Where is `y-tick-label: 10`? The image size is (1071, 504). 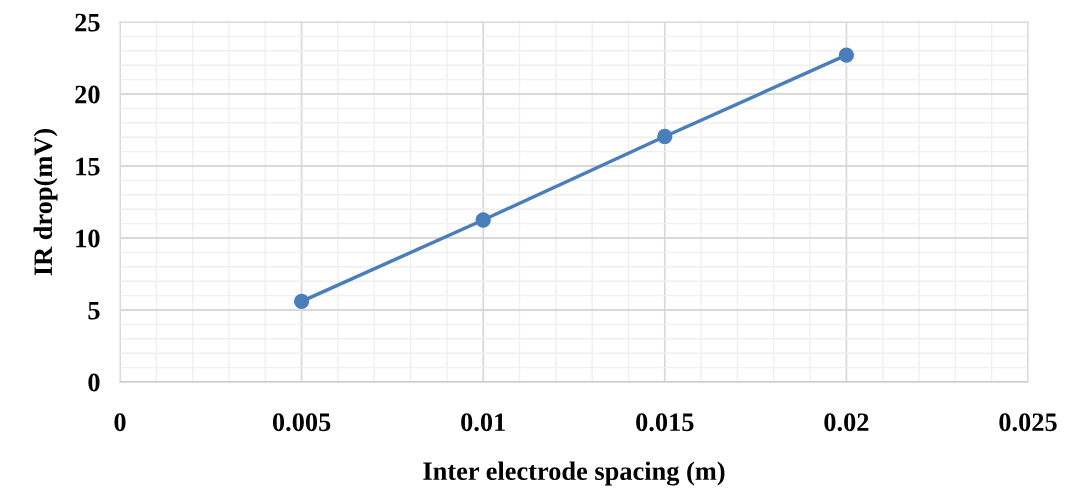
y-tick-label: 10 is located at coordinates (88, 238).